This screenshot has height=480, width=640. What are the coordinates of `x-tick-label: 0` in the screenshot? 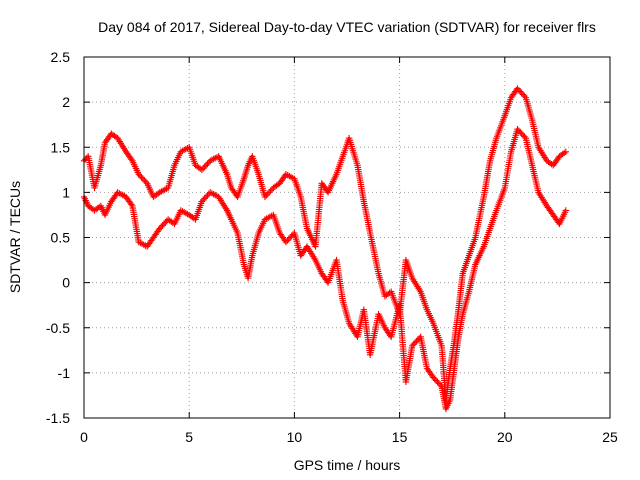 It's located at (84, 437).